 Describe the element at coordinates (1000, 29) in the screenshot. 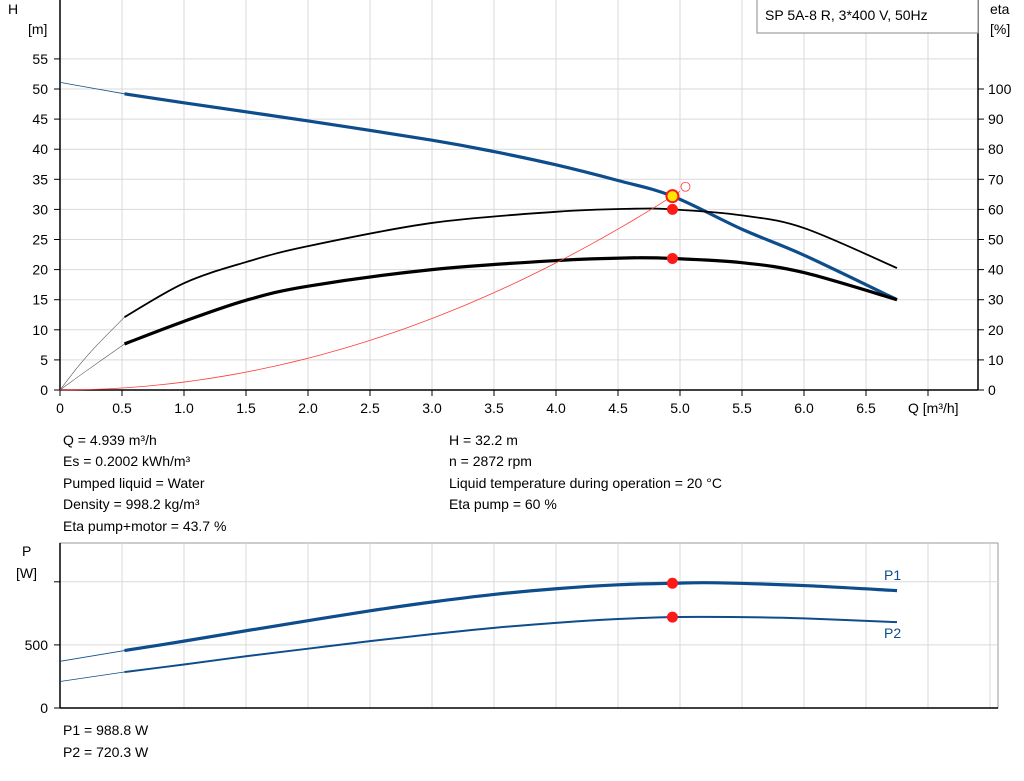

I see `y2-axis-unit-percent: [%]` at that location.